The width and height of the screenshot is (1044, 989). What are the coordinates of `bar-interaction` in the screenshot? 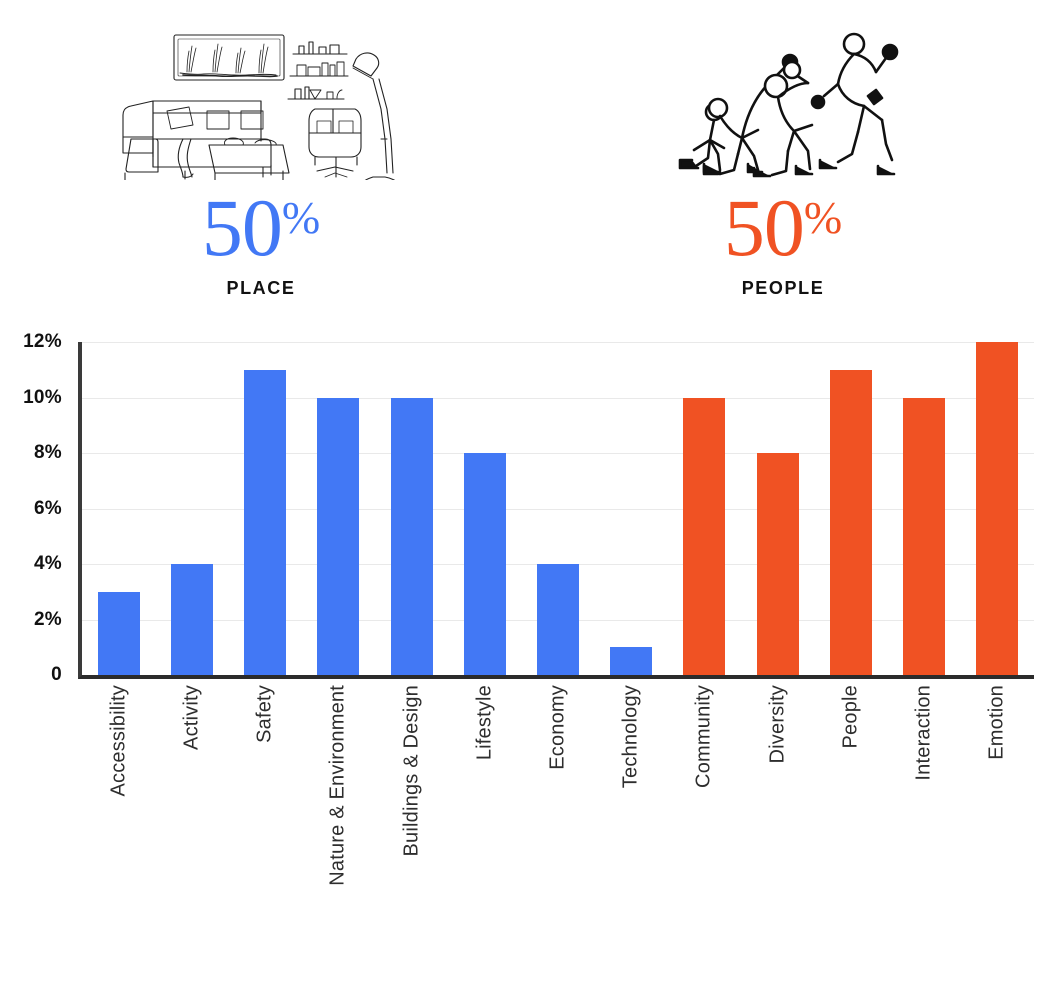 It's located at (924, 536).